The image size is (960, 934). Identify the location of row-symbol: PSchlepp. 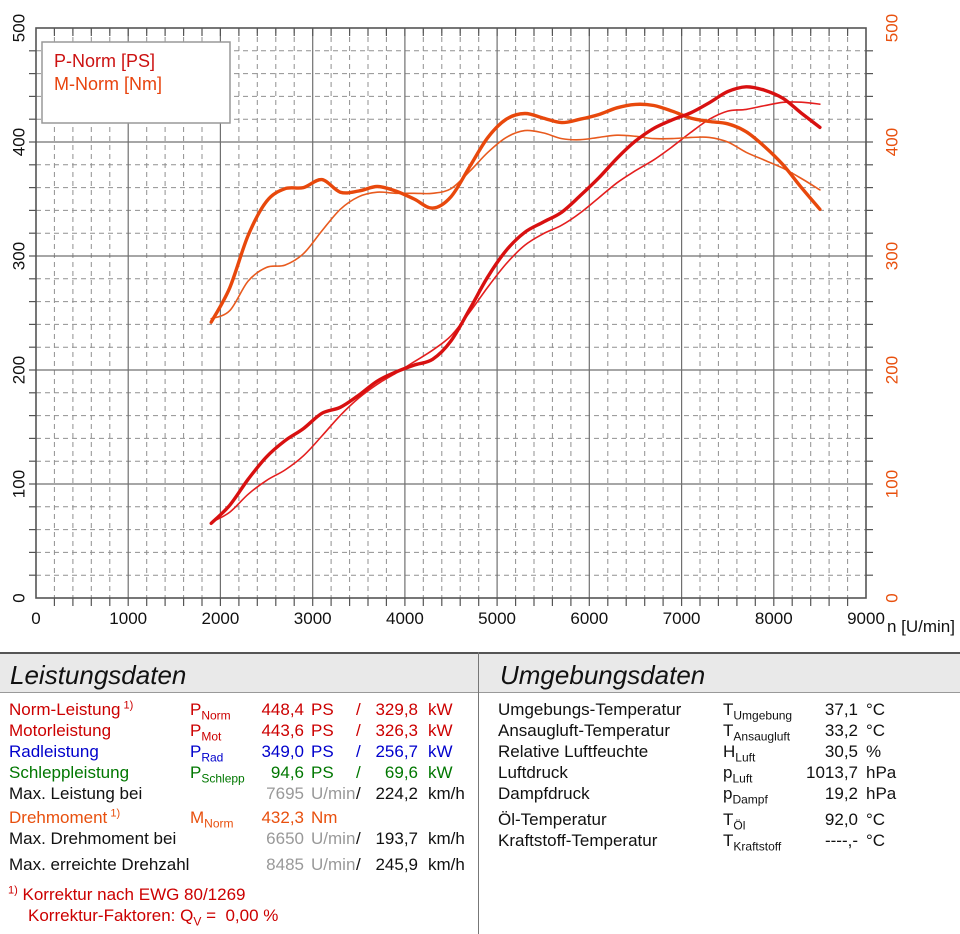
(217, 774).